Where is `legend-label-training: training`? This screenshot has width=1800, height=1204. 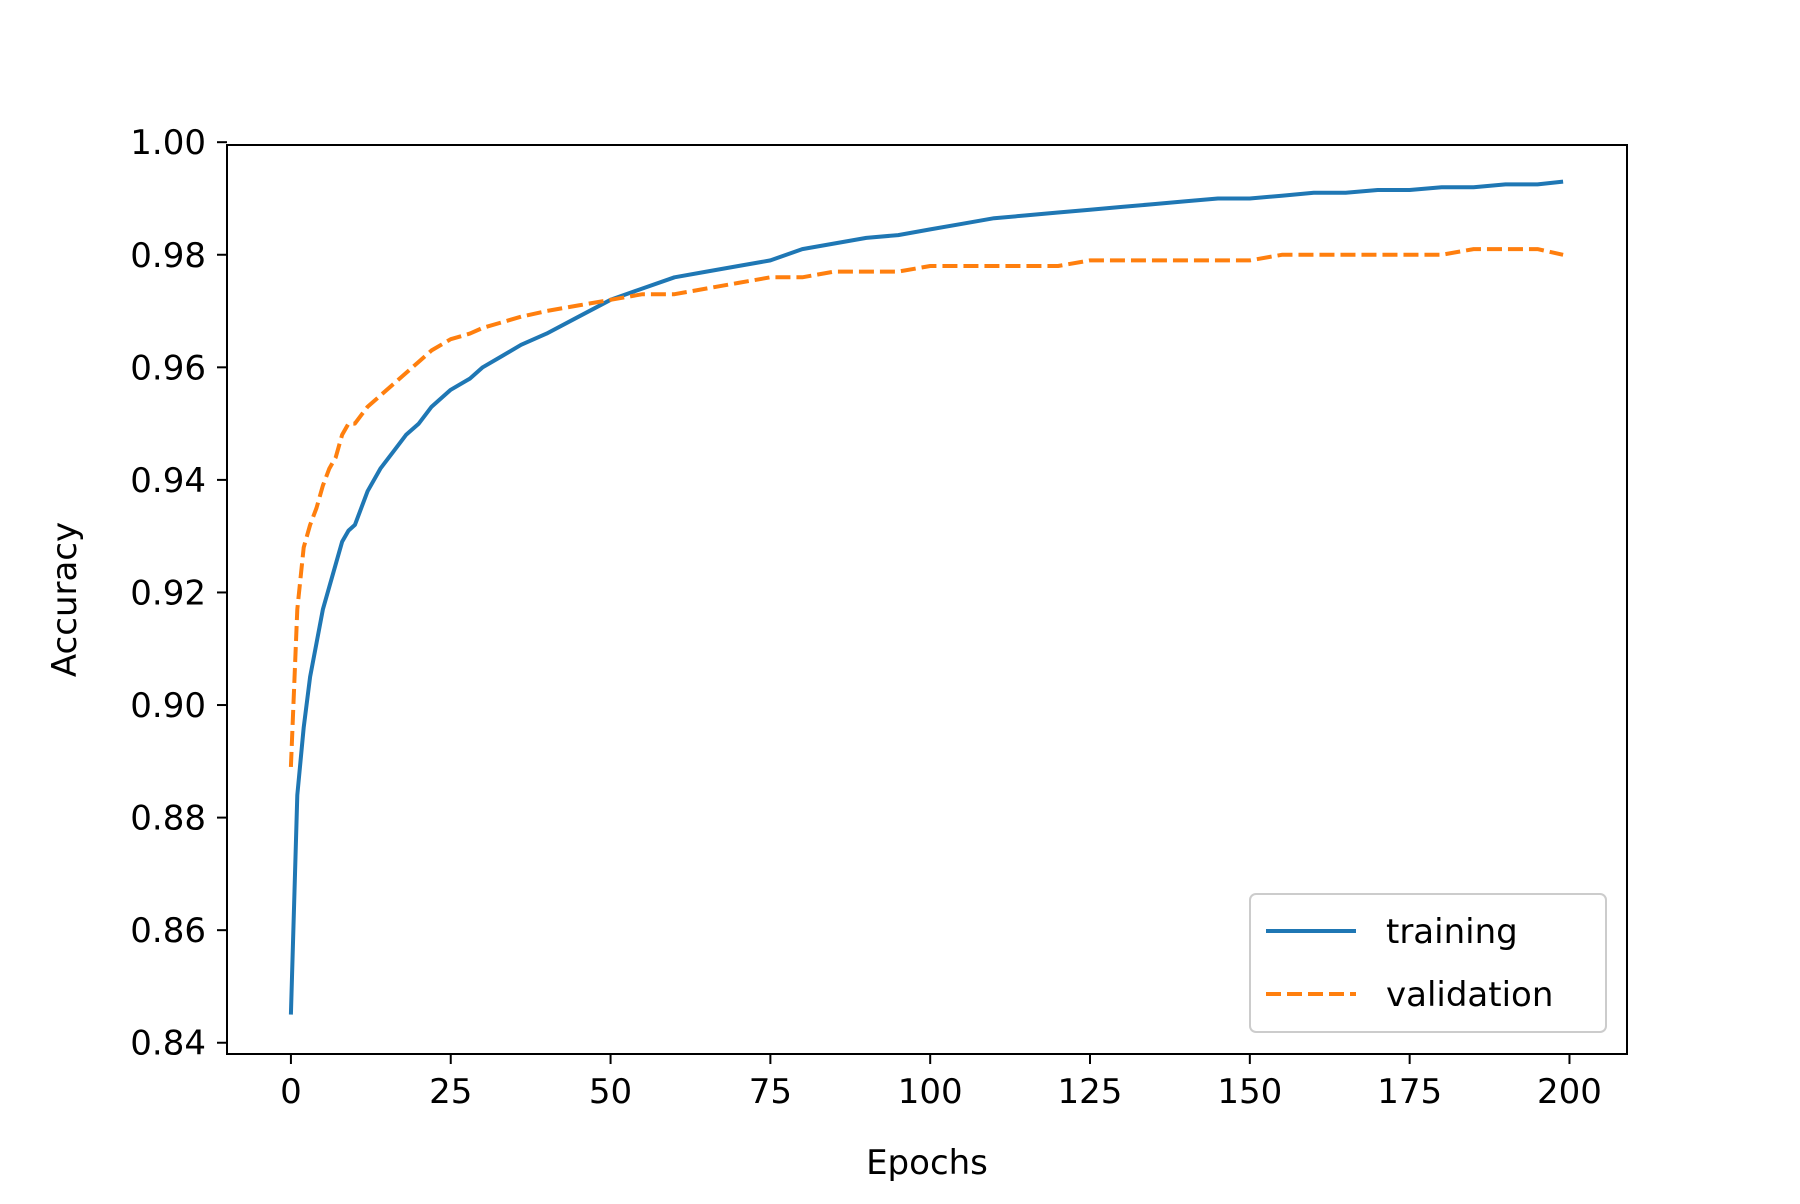 legend-label-training: training is located at coordinates (1452, 932).